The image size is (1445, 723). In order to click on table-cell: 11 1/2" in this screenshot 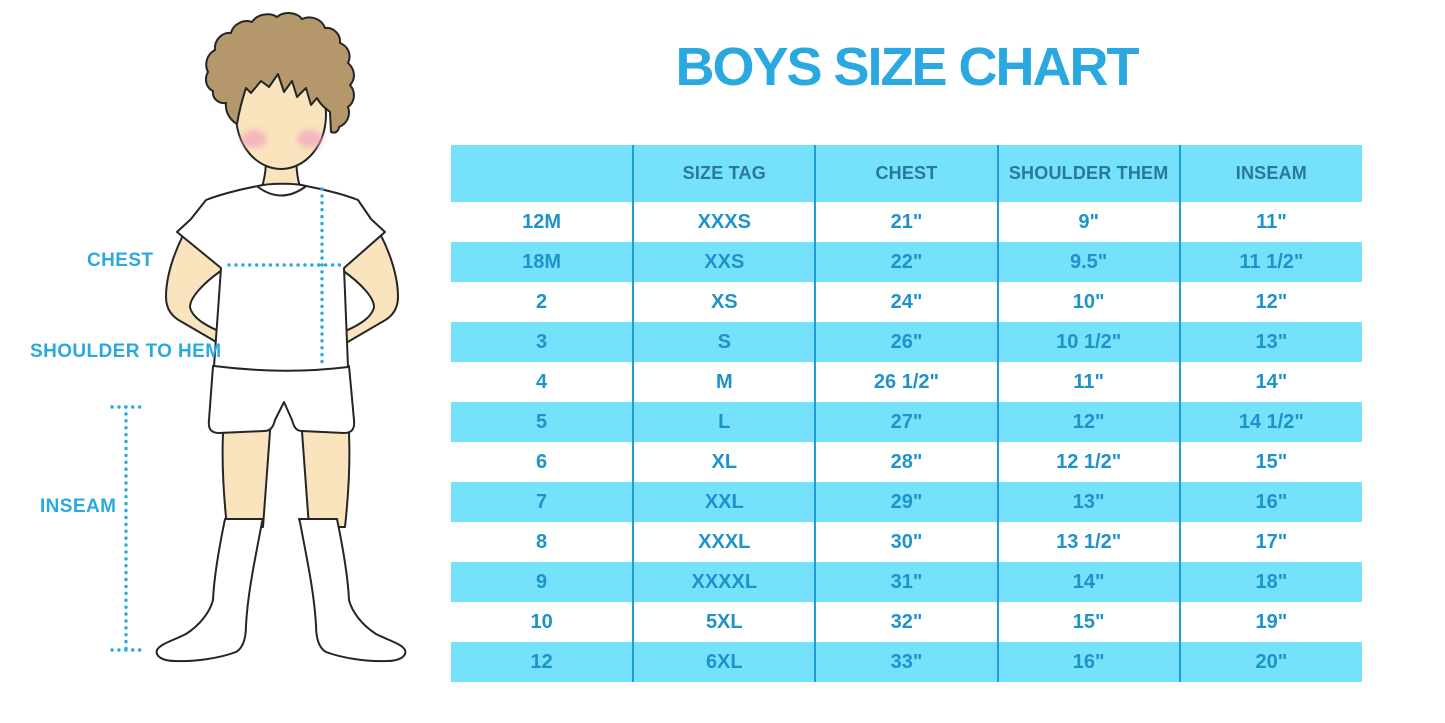, I will do `click(1271, 261)`.